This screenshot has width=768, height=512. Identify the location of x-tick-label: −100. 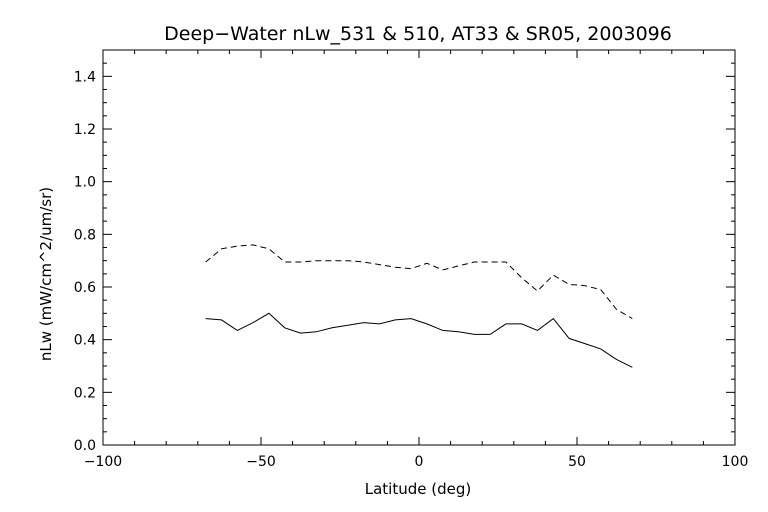
(103, 462).